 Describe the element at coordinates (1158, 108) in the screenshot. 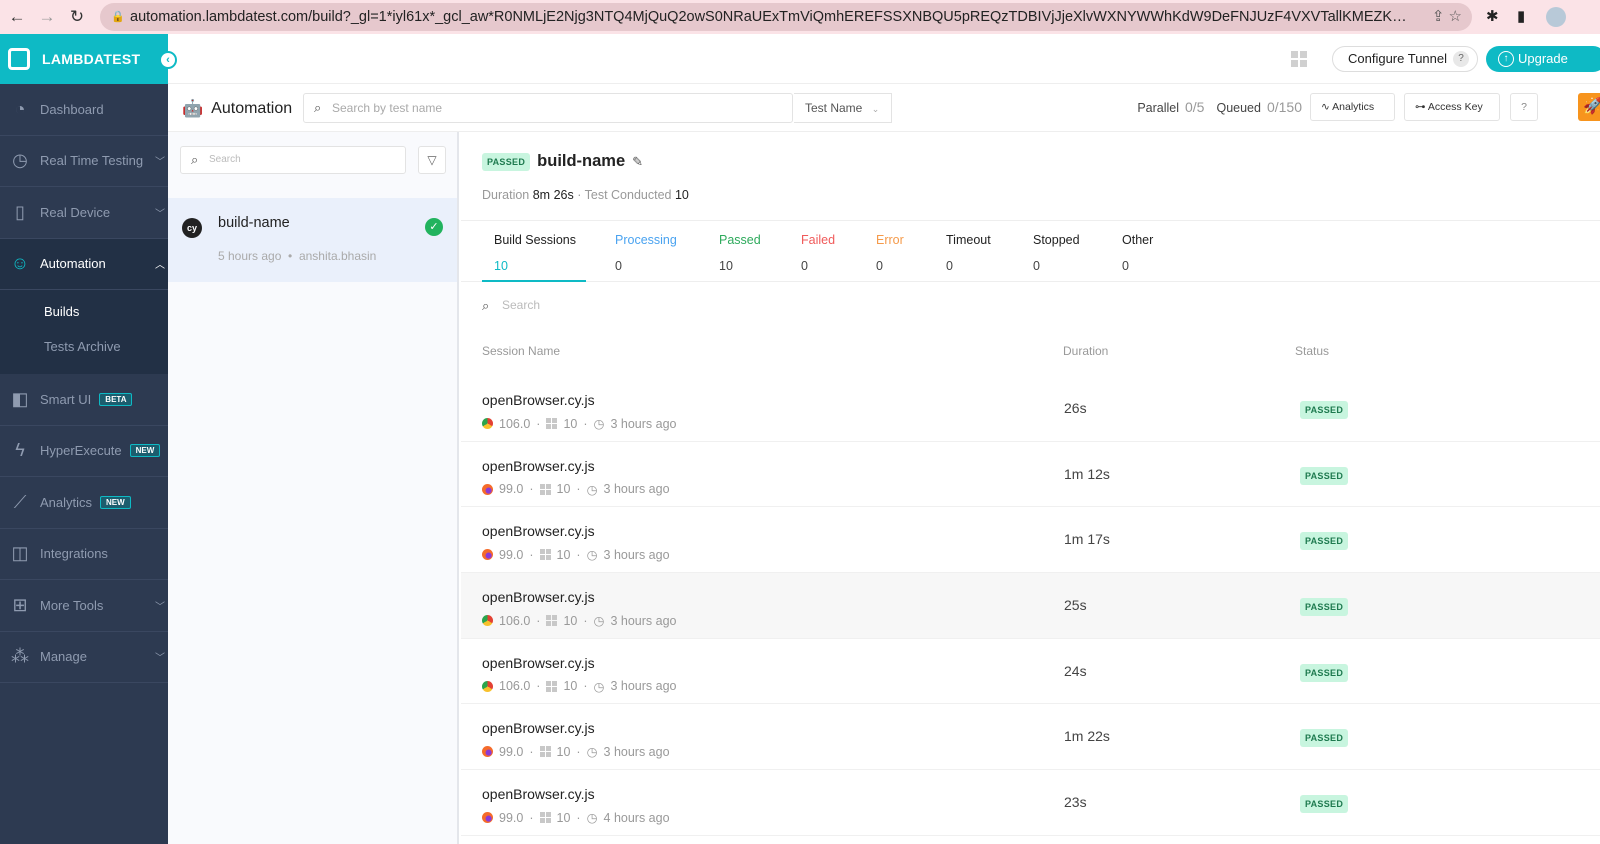

I see `parallel-label: Parallel` at that location.